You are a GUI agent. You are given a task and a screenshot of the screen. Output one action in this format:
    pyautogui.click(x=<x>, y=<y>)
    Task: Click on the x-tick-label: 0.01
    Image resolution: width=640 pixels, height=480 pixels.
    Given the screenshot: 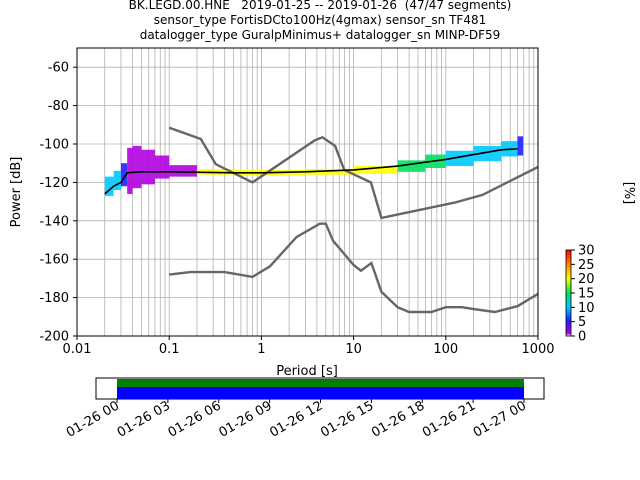 What is the action you would take?
    pyautogui.click(x=77, y=349)
    